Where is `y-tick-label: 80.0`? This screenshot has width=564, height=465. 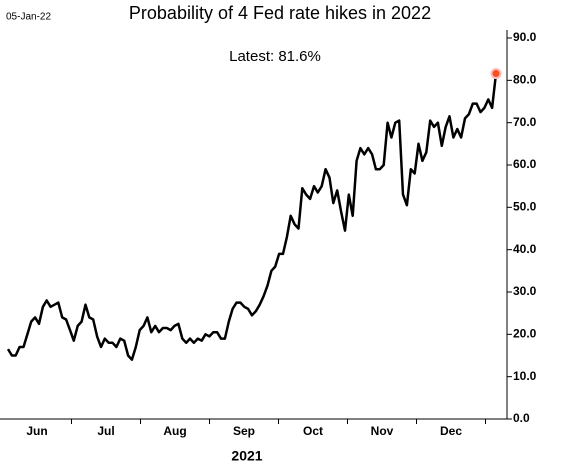
y-tick-label: 80.0 is located at coordinates (525, 80).